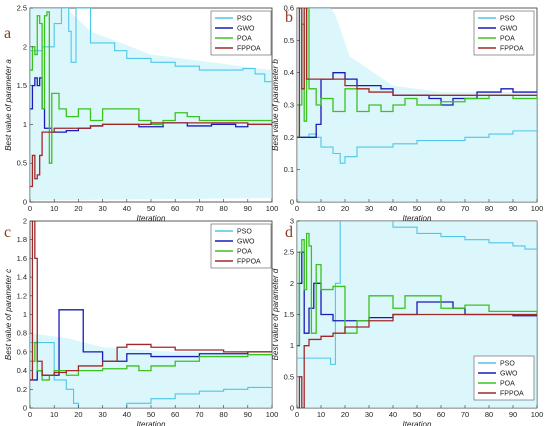 The width and height of the screenshot is (550, 426). I want to click on panel-label: b, so click(289, 17).